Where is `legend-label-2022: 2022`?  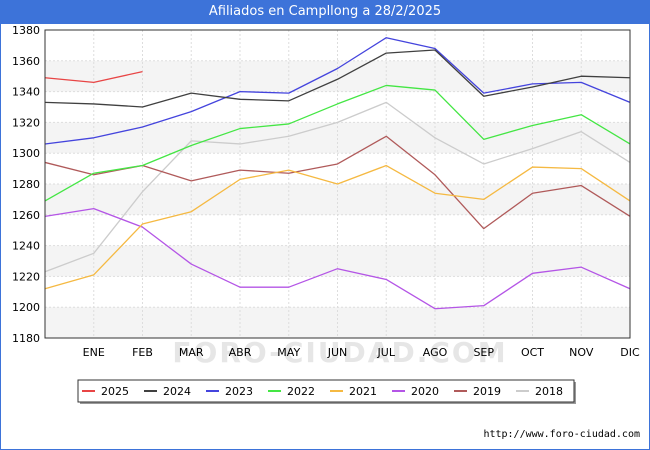
legend-label-2022: 2022 is located at coordinates (301, 391).